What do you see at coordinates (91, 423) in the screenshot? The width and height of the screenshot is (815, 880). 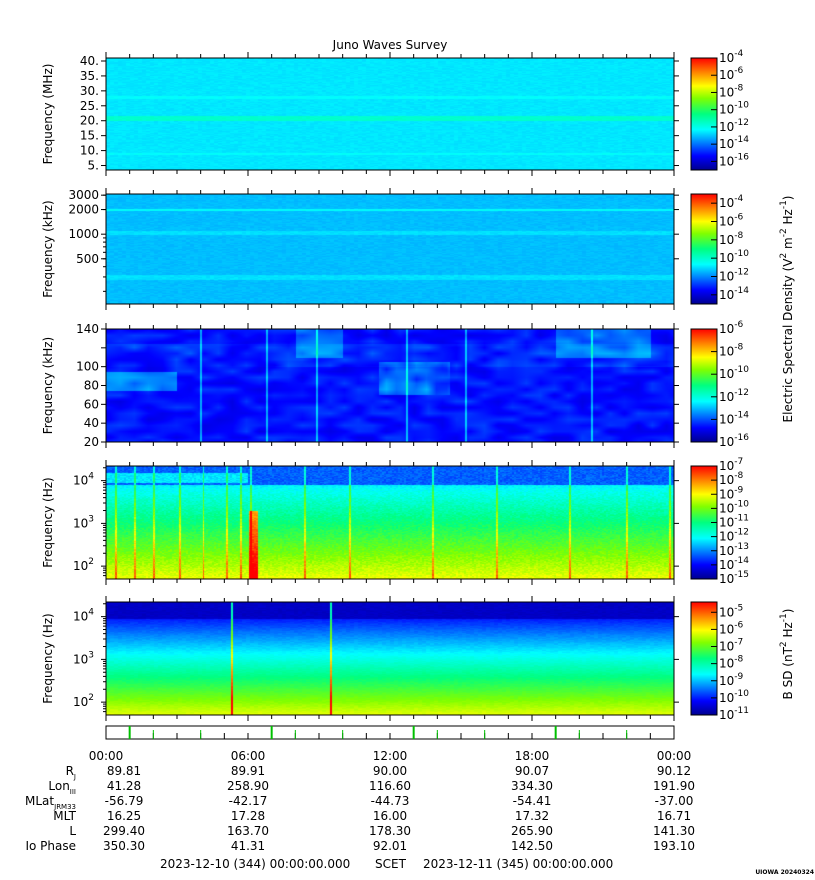 I see `y-tick-label: 40` at bounding box center [91, 423].